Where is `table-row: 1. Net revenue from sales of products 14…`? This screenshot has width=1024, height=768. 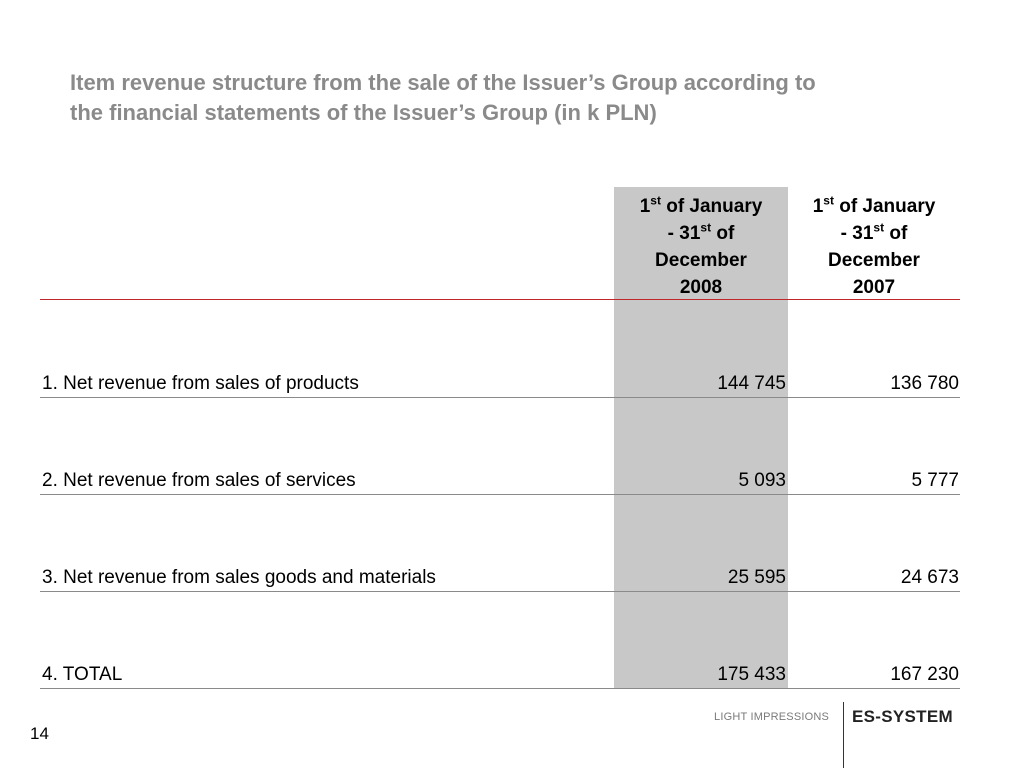
table-row: 1. Net revenue from sales of products 14… is located at coordinates (500, 386).